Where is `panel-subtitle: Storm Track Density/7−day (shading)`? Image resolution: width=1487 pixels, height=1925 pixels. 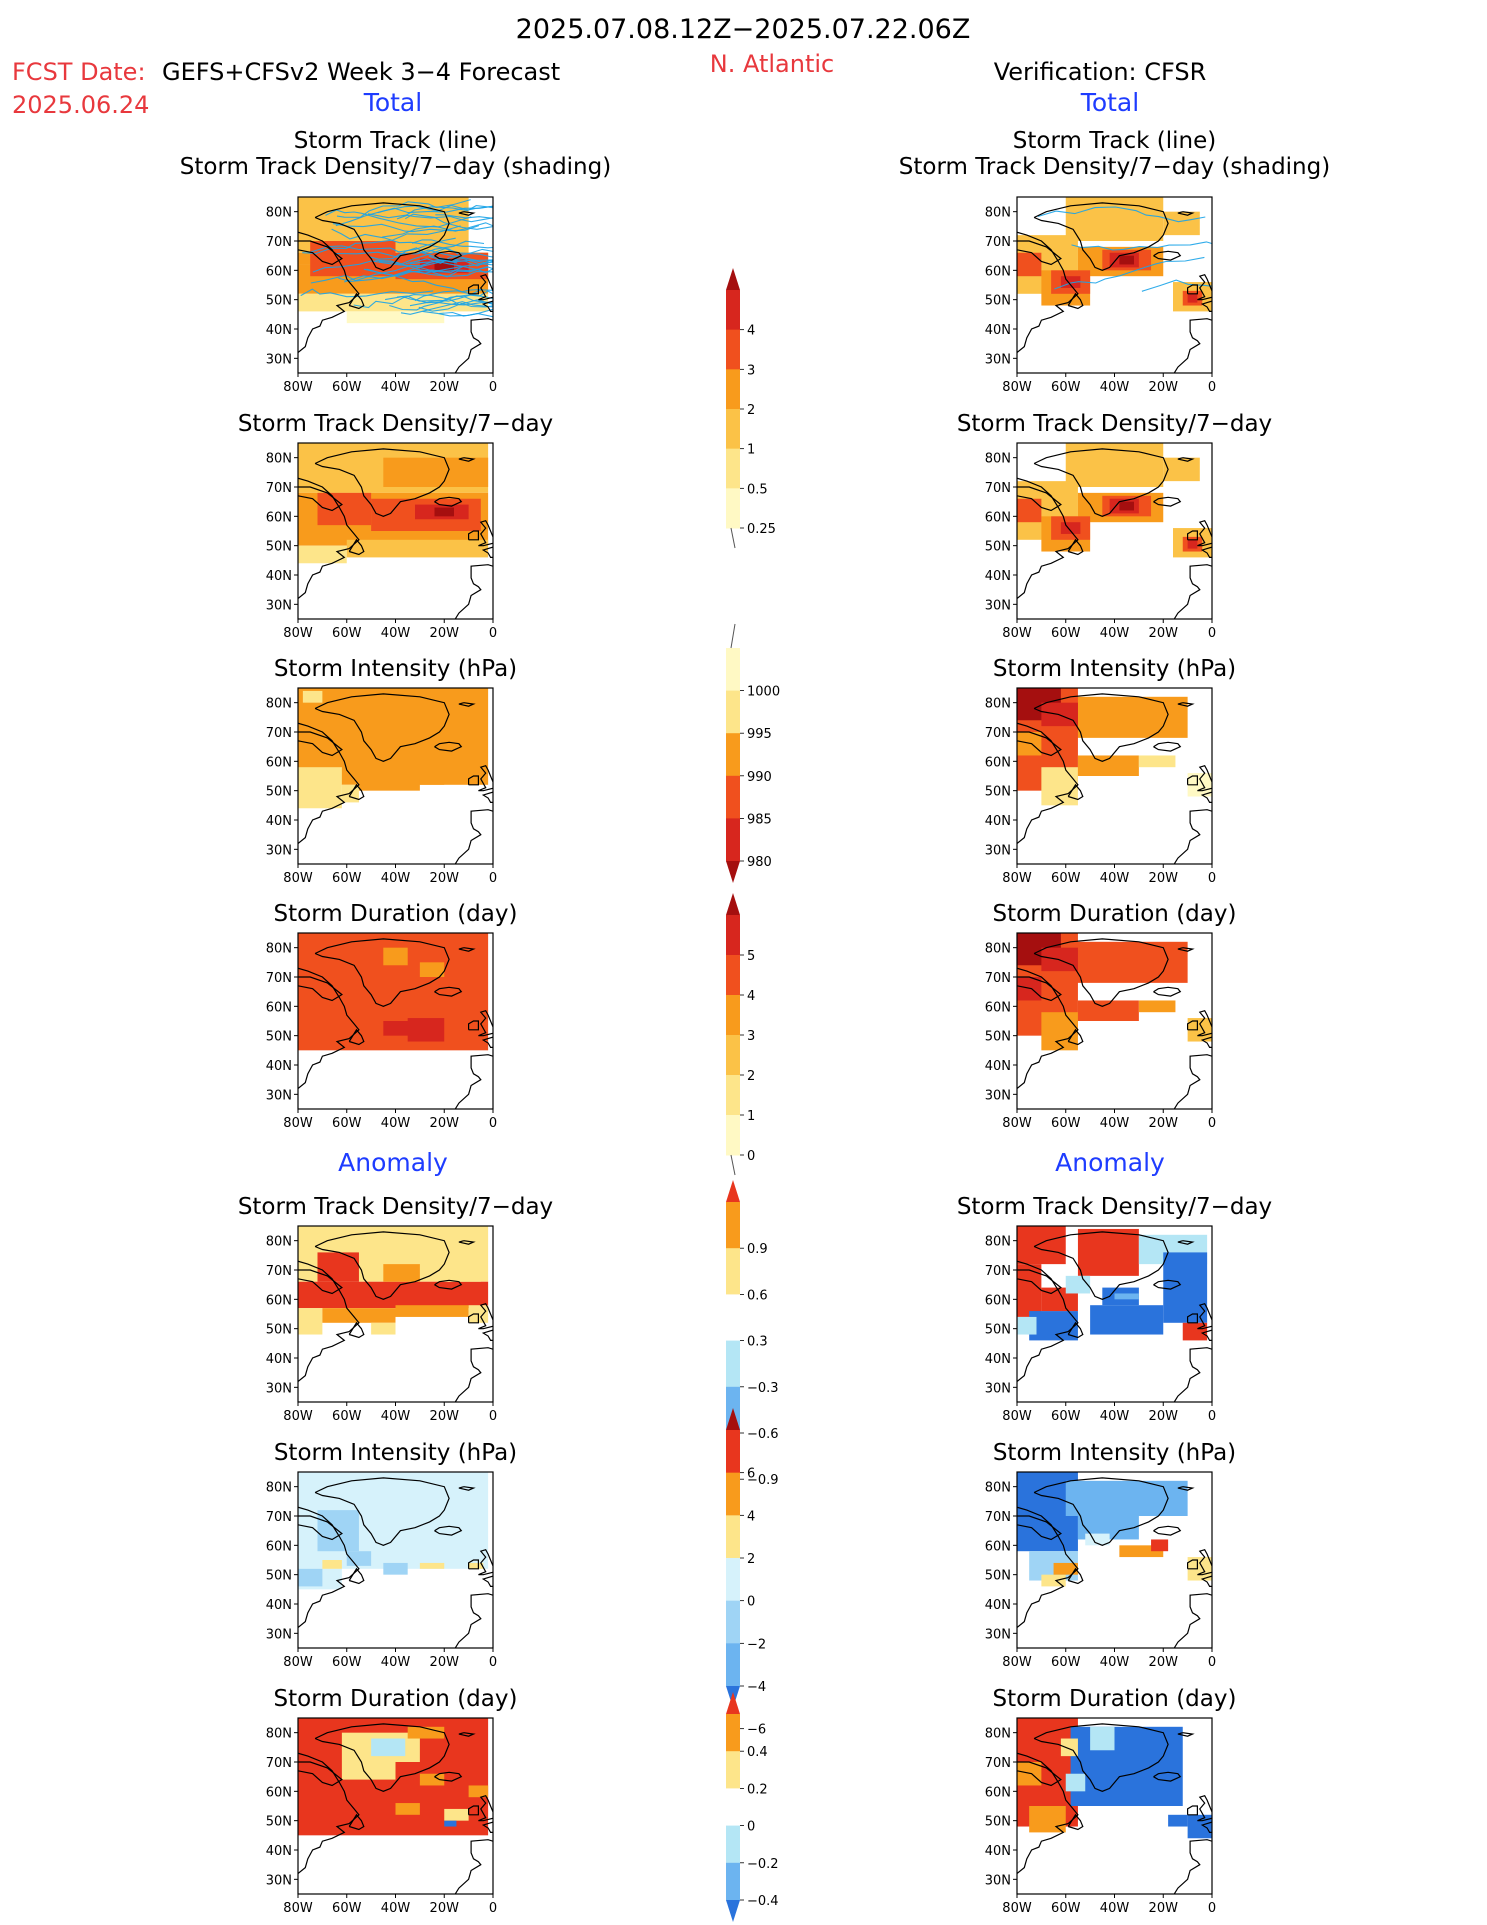
panel-subtitle: Storm Track Density/7−day (shading) is located at coordinates (1114, 167).